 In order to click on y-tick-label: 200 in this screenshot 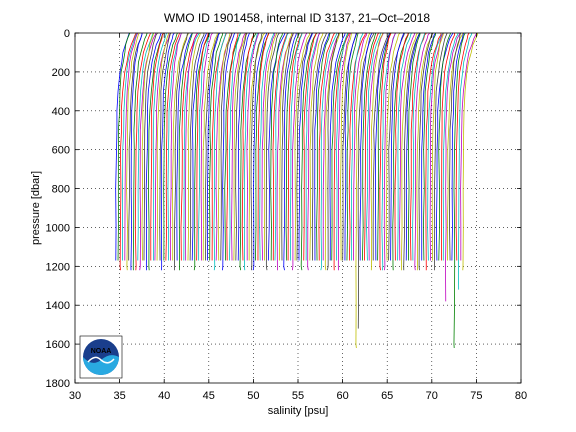, I will do `click(61, 73)`.